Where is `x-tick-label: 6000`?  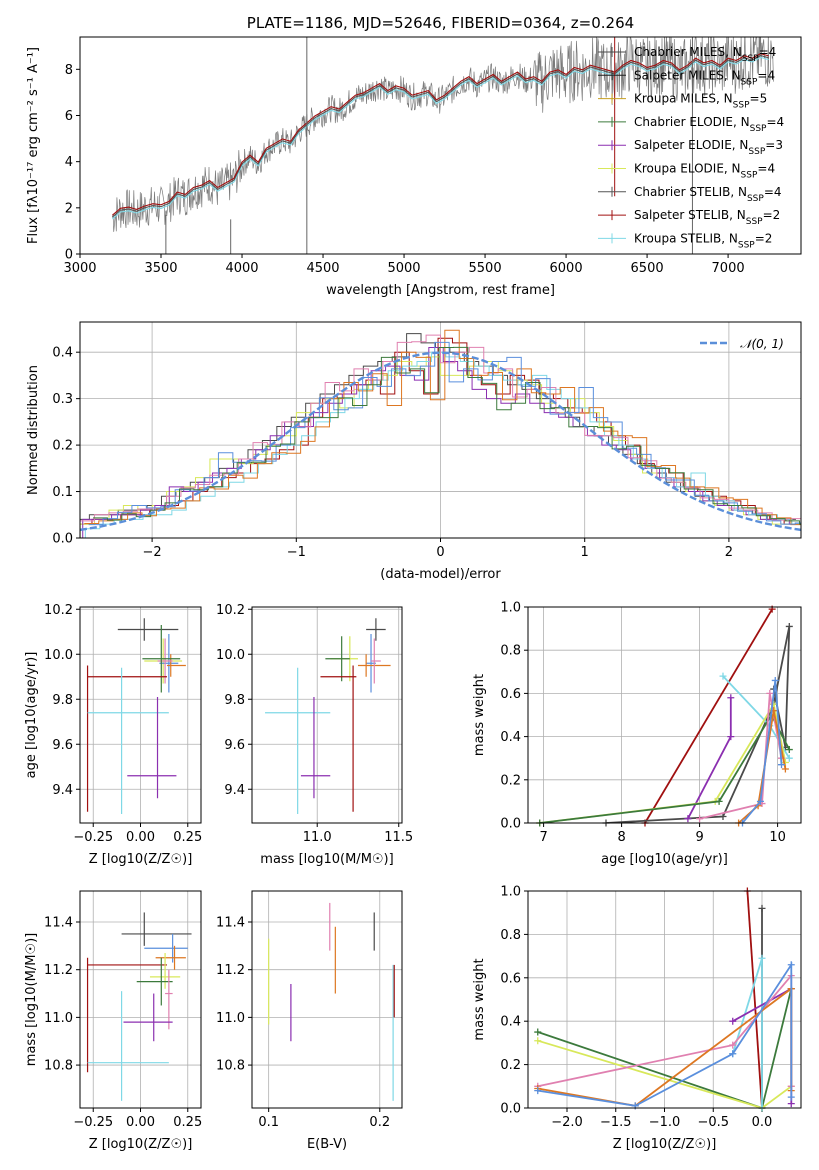 x-tick-label: 6000 is located at coordinates (566, 268).